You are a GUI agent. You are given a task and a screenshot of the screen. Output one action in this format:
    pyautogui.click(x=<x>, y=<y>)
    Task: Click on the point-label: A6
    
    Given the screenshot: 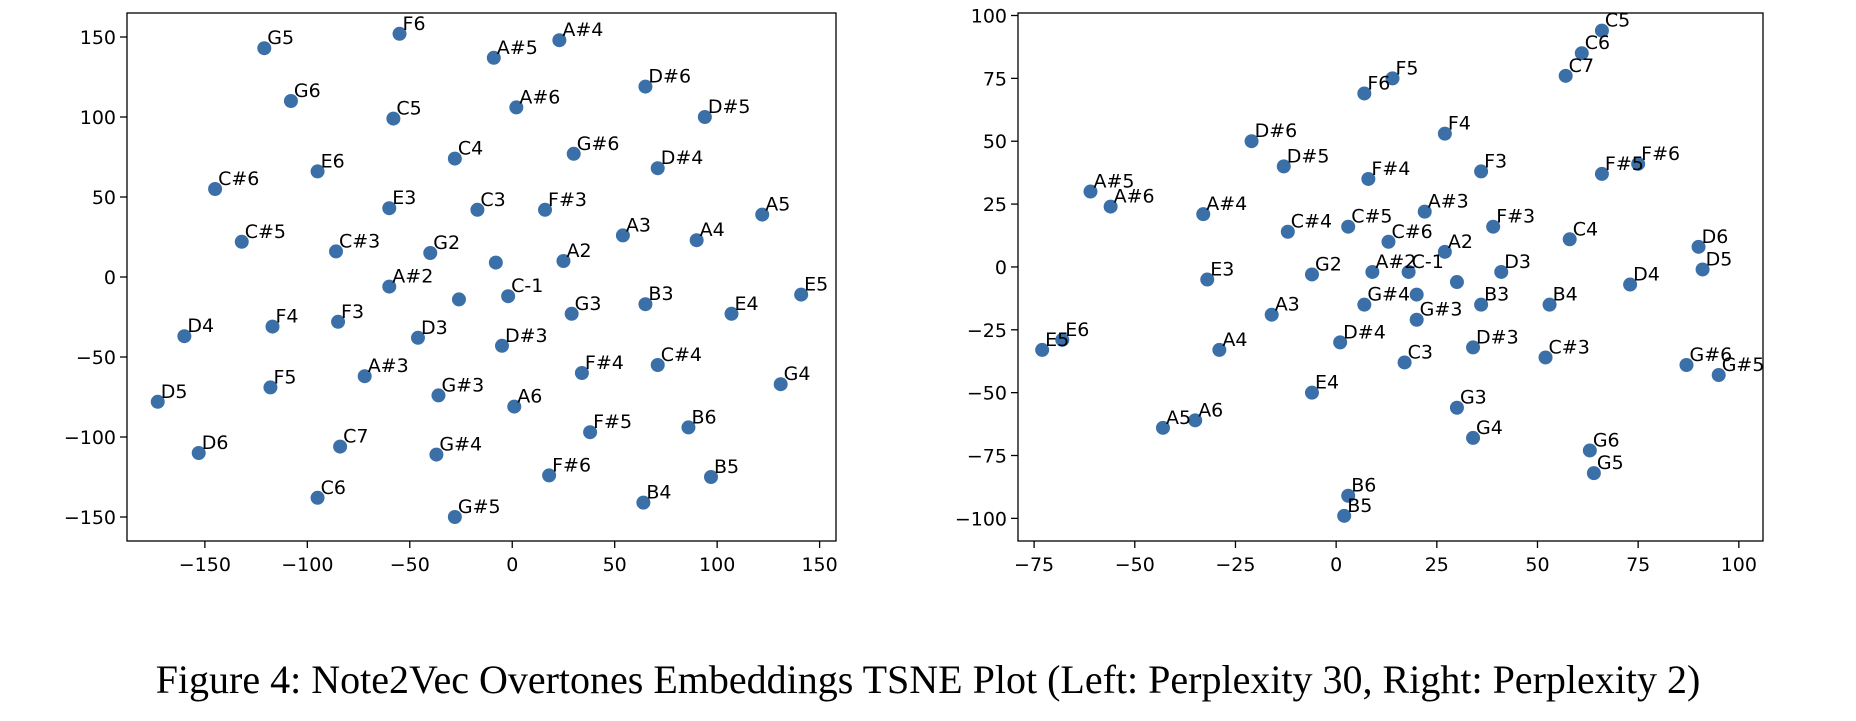 What is the action you would take?
    pyautogui.click(x=1210, y=410)
    